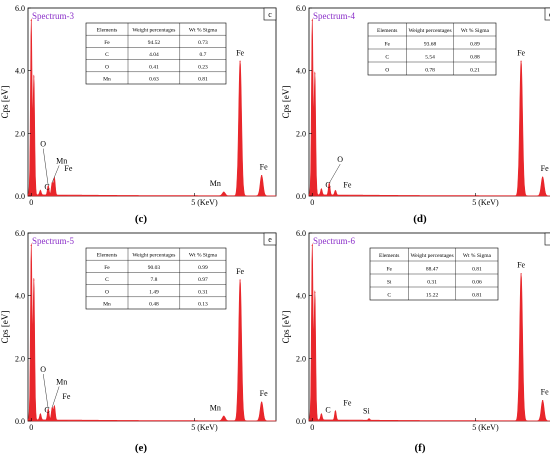 This screenshot has width=550, height=458. I want to click on panel-caption: (c), so click(141, 219).